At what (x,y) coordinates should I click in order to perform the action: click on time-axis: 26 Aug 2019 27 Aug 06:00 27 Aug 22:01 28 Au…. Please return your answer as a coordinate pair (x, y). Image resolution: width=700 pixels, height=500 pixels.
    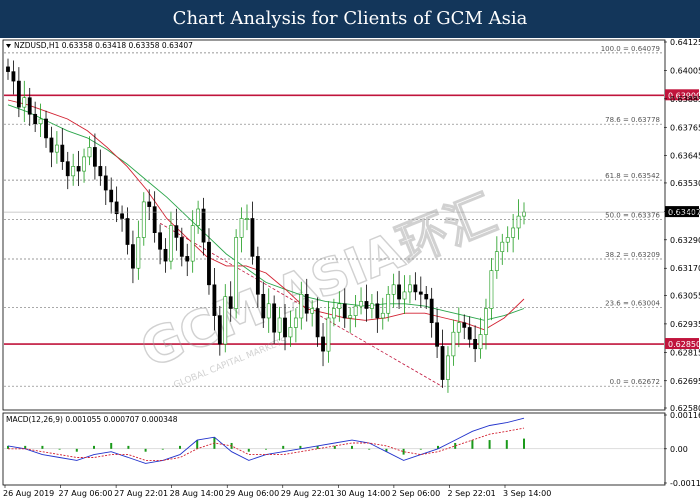
    Looking at the image, I should click on (277, 491).